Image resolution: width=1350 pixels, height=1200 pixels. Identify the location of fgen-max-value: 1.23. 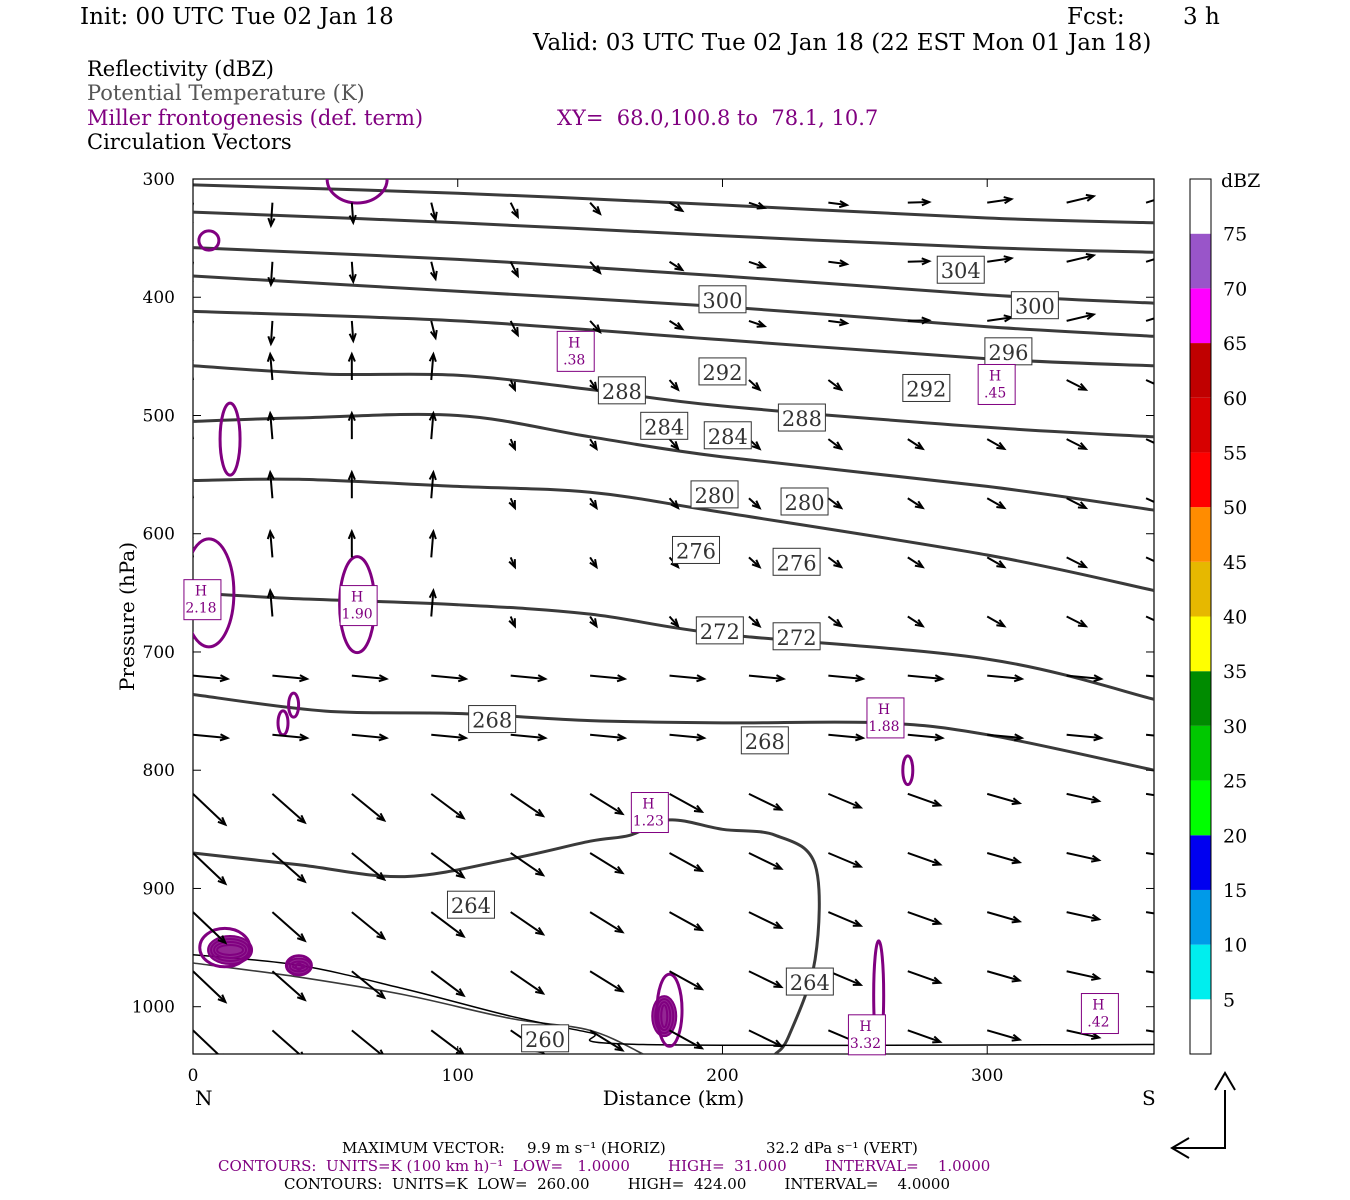
(648, 822).